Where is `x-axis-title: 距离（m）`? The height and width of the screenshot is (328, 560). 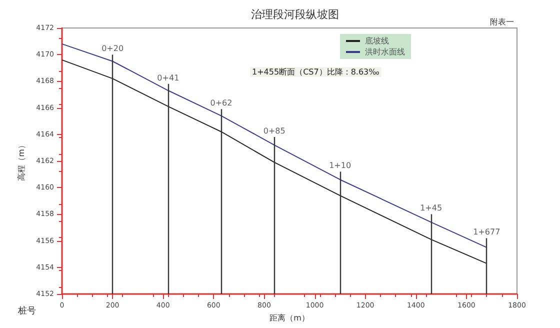 x-axis-title: 距离（m） is located at coordinates (290, 317).